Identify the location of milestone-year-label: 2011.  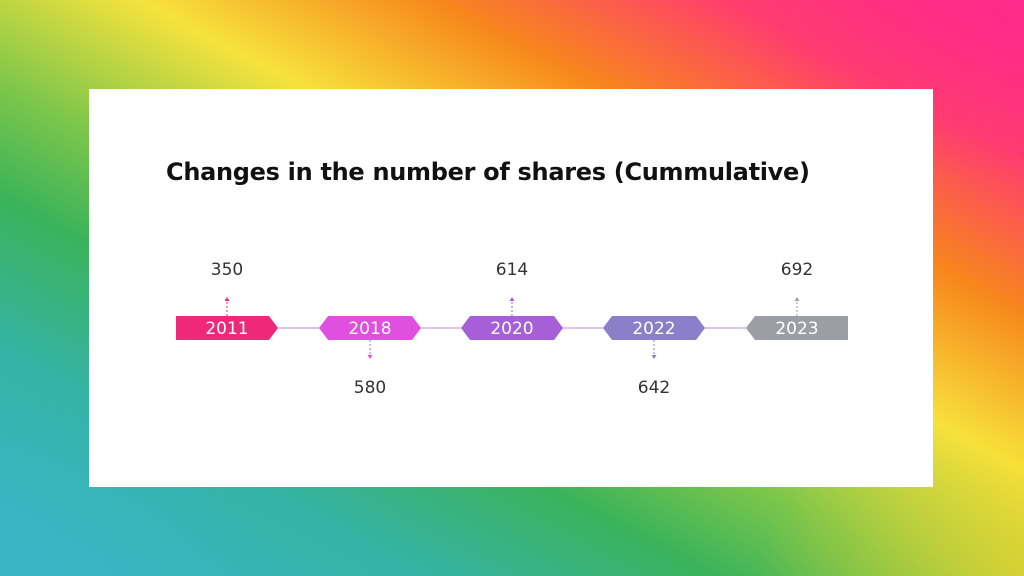
(226, 329).